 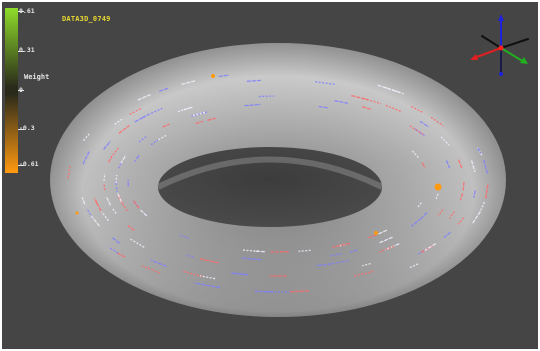 What do you see at coordinates (501, 17) in the screenshot?
I see `z-arrow` at bounding box center [501, 17].